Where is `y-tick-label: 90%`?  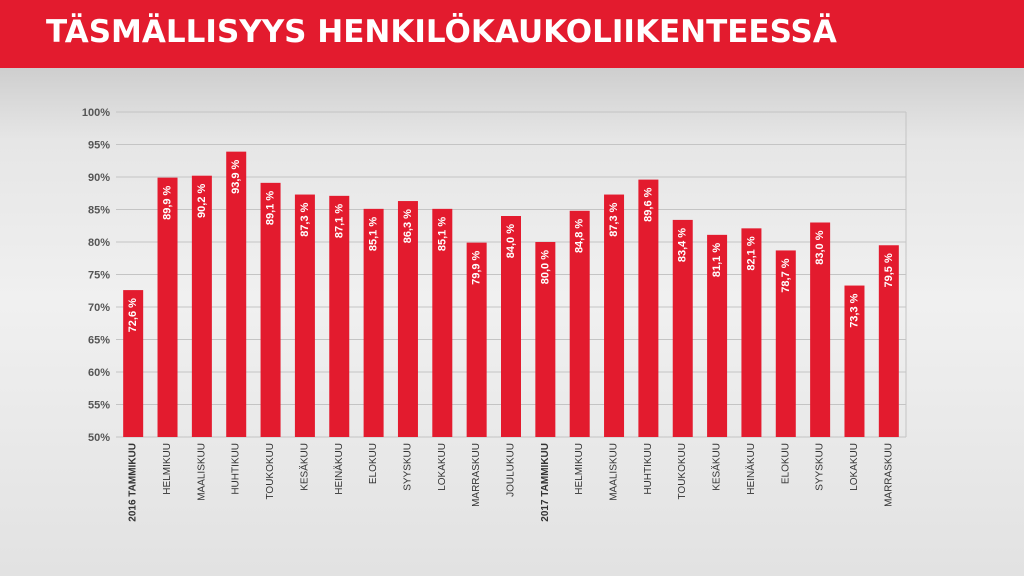 y-tick-label: 90% is located at coordinates (99, 178).